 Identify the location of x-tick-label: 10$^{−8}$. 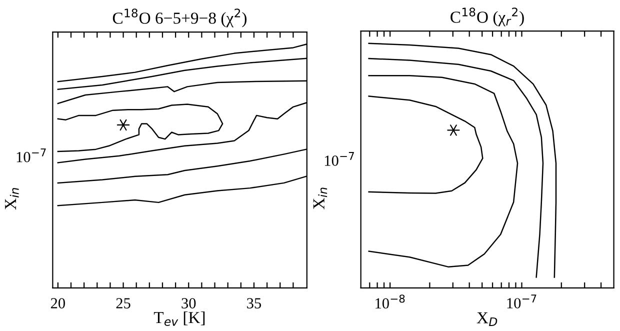
(390, 301).